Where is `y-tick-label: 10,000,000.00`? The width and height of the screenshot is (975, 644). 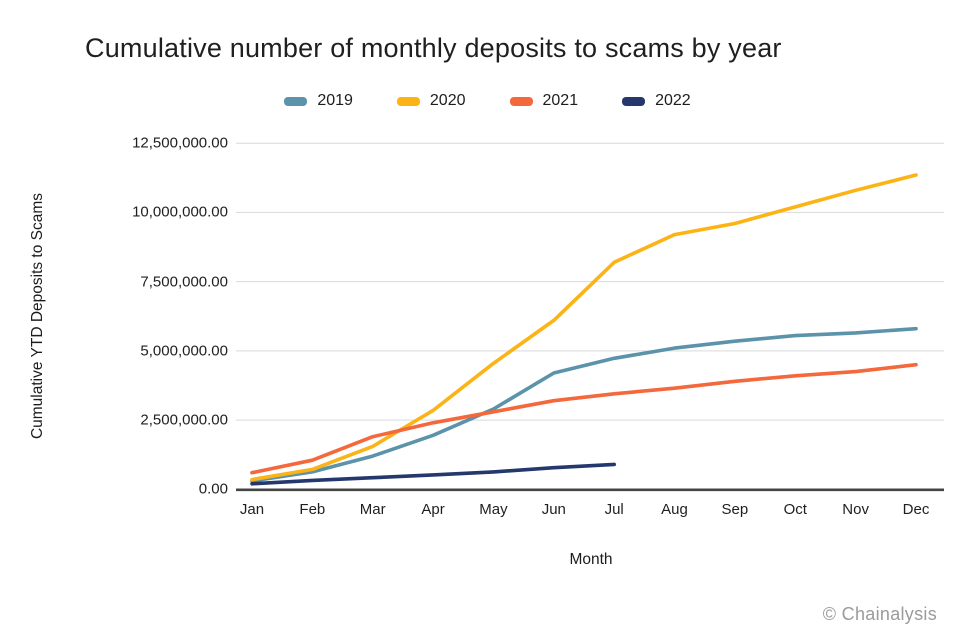
y-tick-label: 10,000,000.00 is located at coordinates (180, 212).